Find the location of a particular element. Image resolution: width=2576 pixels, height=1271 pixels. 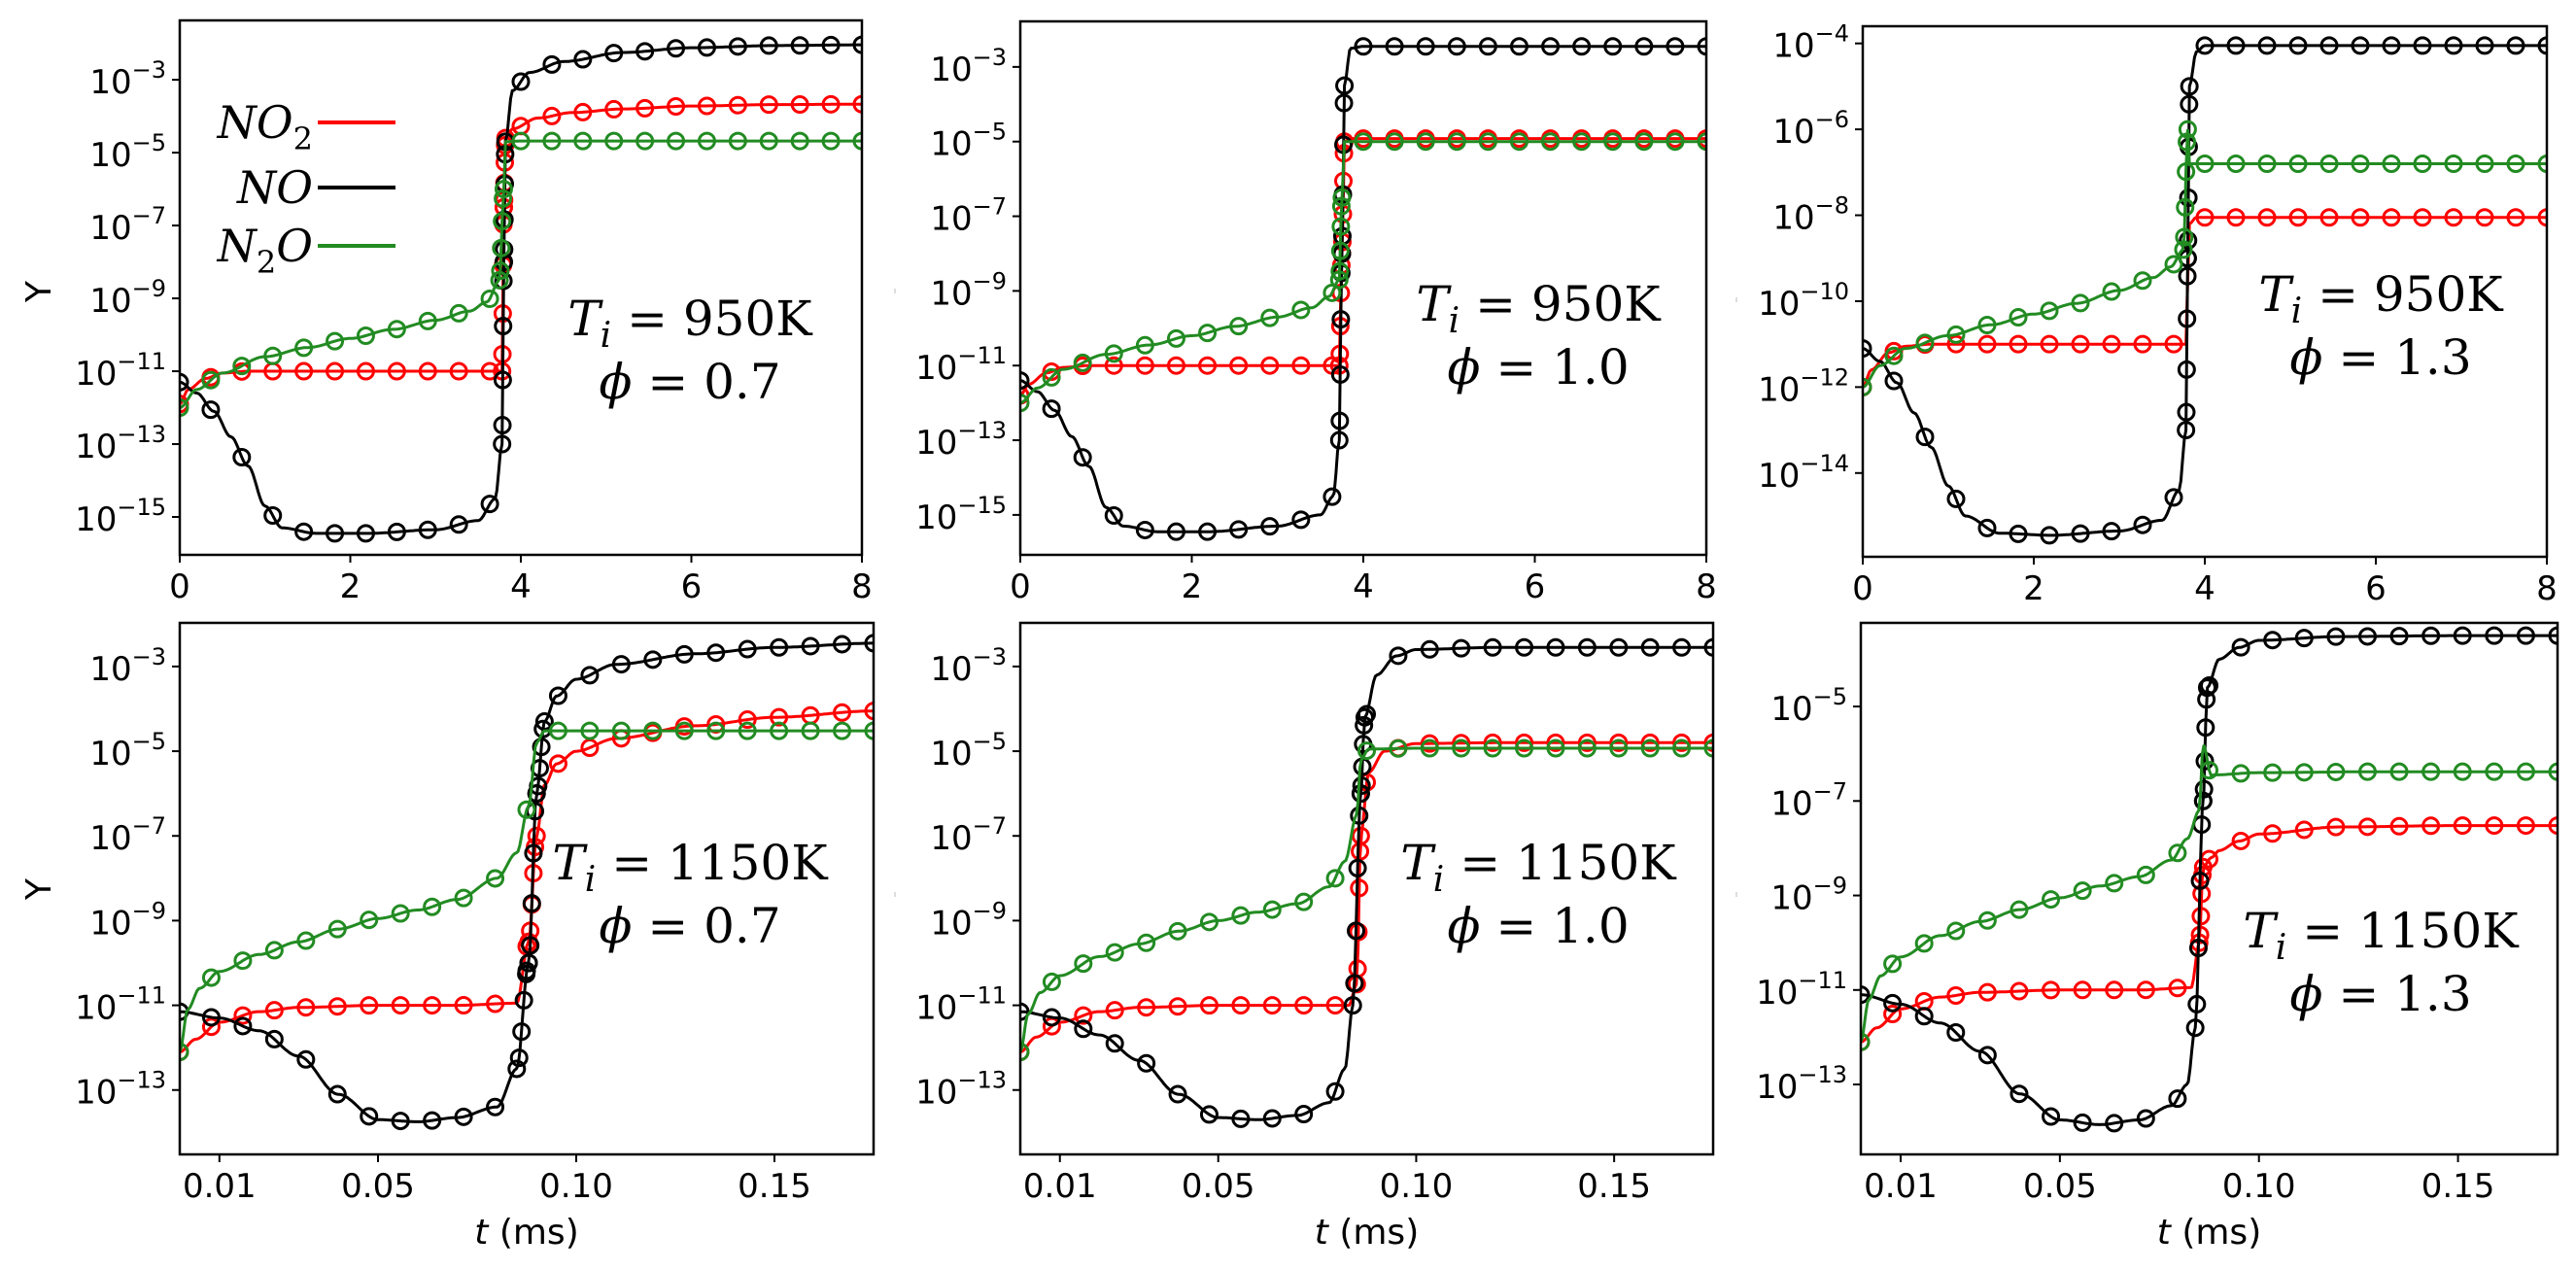

y-tick-label: 10⁻¹⁵ is located at coordinates (961, 514).